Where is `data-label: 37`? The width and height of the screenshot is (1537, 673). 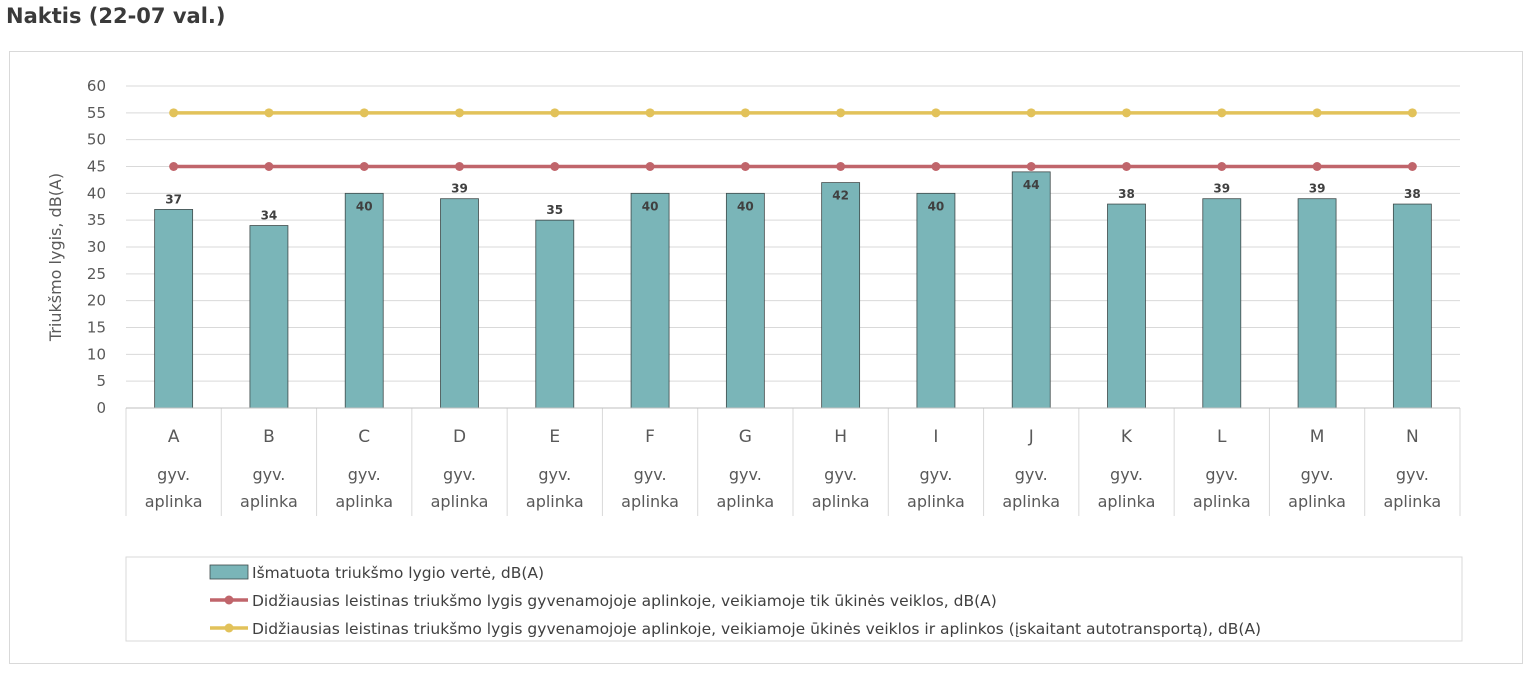 data-label: 37 is located at coordinates (173, 199).